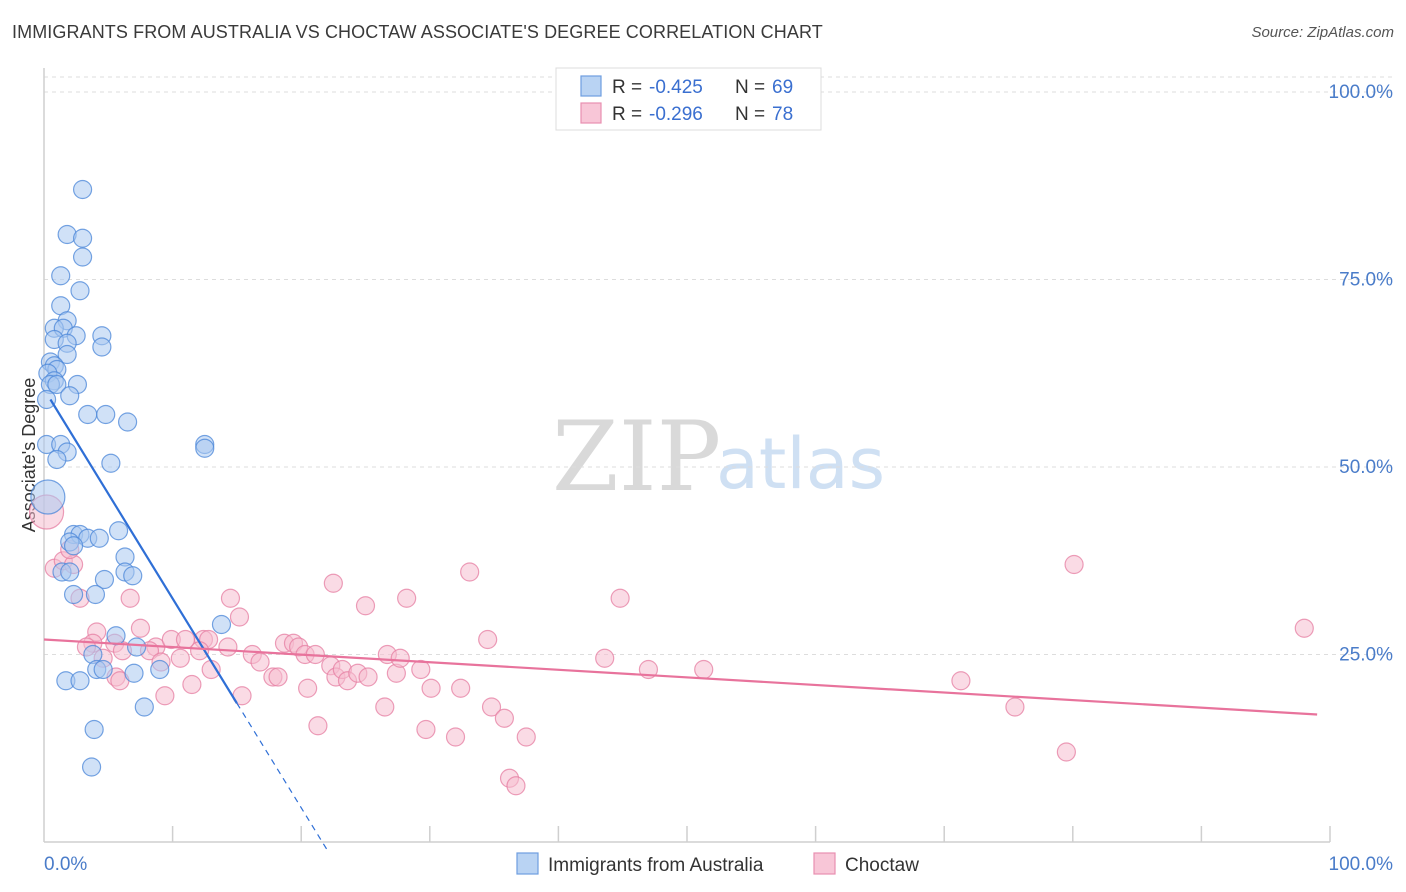 The height and width of the screenshot is (892, 1406). I want to click on x-axis-ticks, so click(751, 834).